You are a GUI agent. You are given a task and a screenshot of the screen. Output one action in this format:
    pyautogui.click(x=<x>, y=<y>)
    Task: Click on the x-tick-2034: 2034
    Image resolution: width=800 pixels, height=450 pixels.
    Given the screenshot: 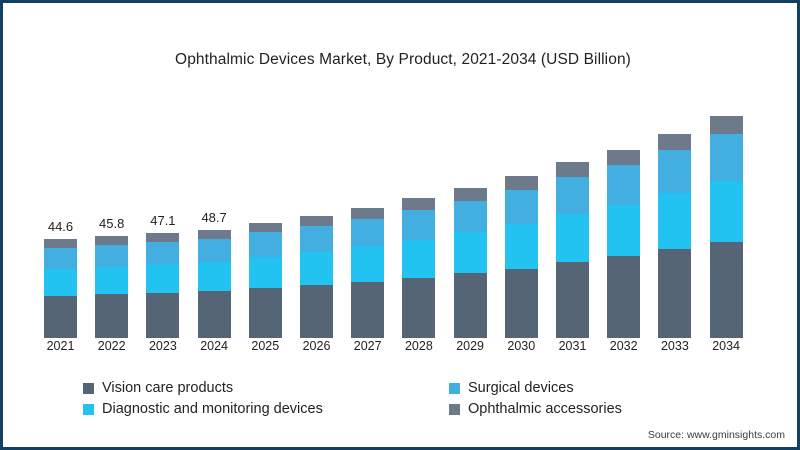 What is the action you would take?
    pyautogui.click(x=726, y=346)
    